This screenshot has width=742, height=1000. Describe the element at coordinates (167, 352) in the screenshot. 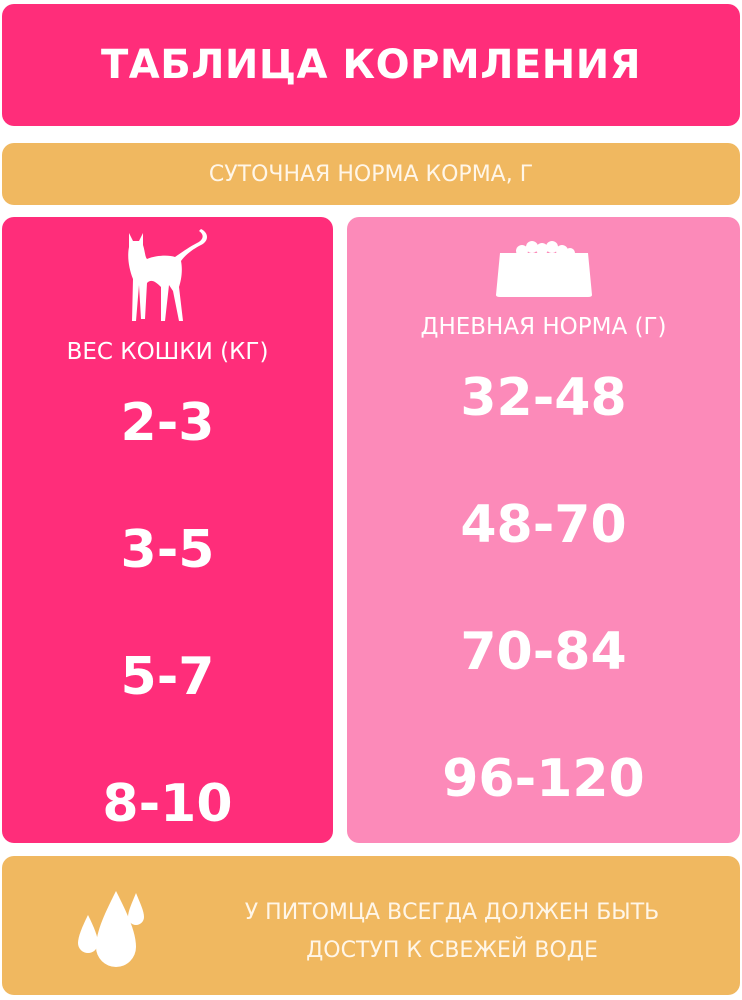

I see `weight-header: ВЕС КОШКИ (КГ)` at that location.